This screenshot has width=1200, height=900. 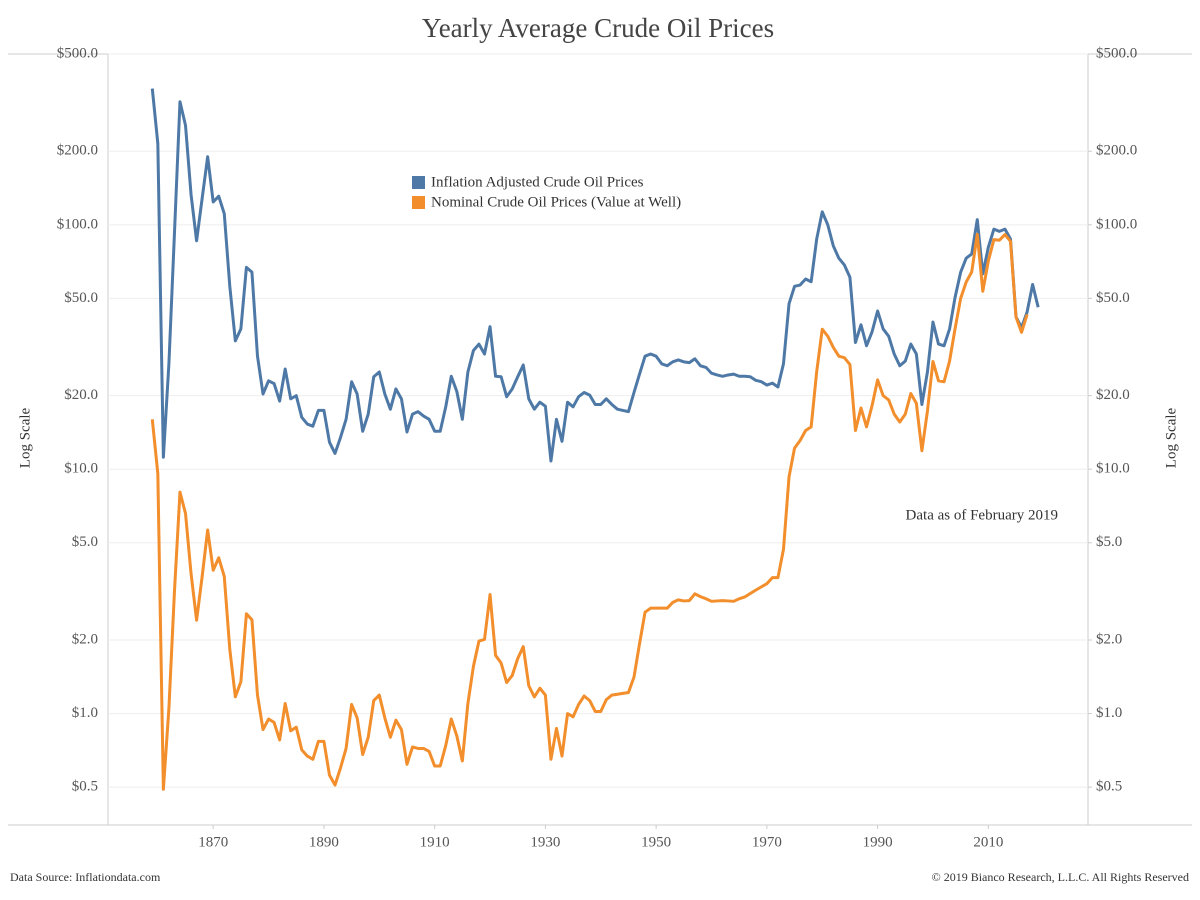 I want to click on x-tick-label: 1990, so click(x=878, y=842).